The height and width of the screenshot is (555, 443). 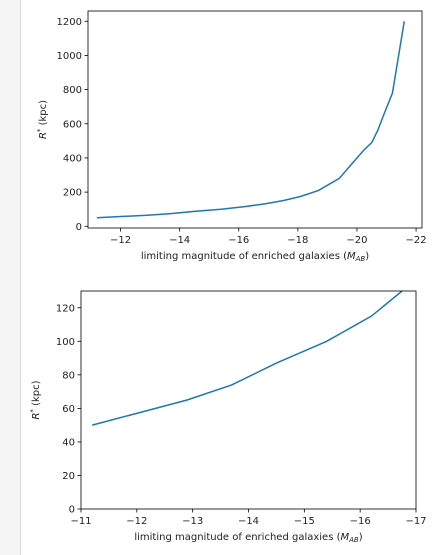 I want to click on x-tick-label: −20, so click(x=356, y=240).